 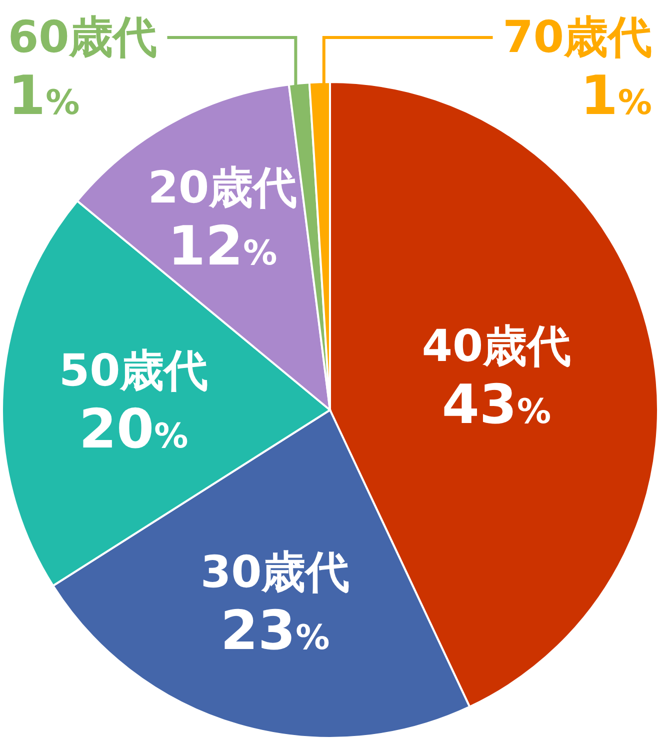 What do you see at coordinates (223, 188) in the screenshot?
I see `slice-label: 20歳代` at bounding box center [223, 188].